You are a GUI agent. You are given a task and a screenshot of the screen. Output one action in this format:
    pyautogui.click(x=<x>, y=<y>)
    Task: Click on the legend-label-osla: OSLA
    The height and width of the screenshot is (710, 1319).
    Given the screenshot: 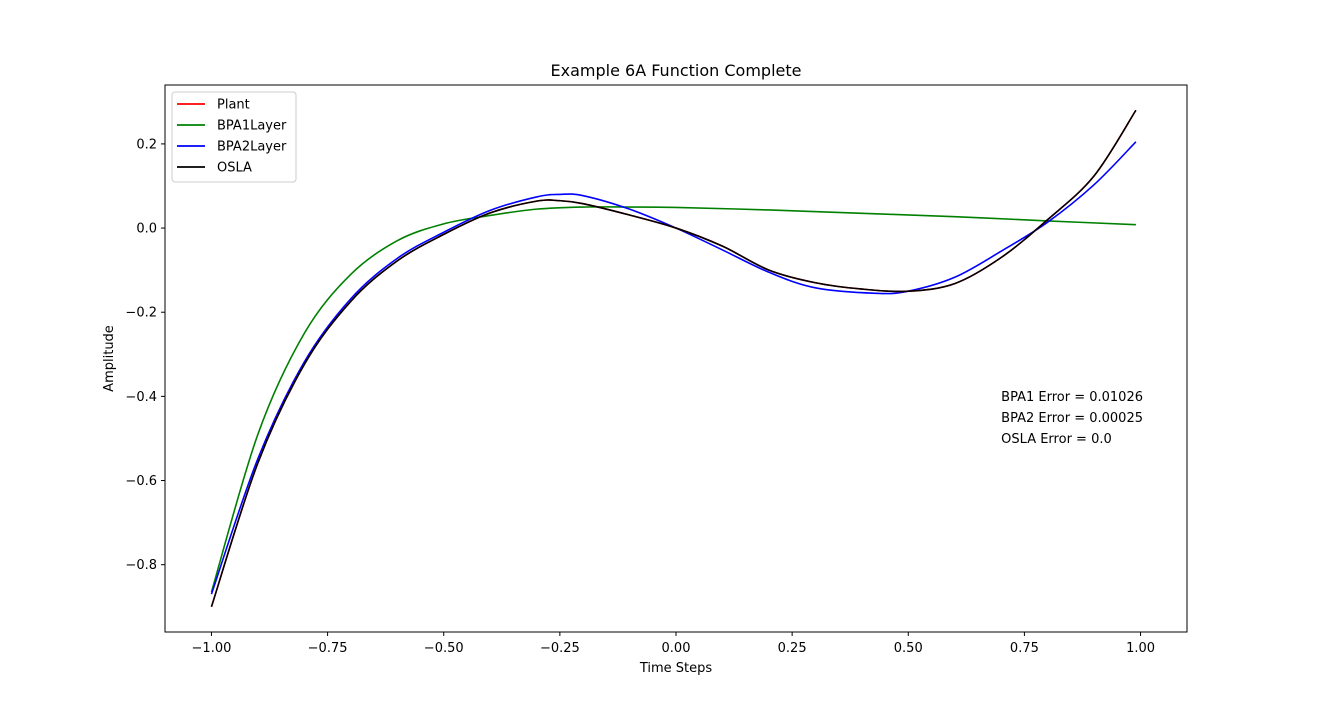 What is the action you would take?
    pyautogui.click(x=234, y=168)
    